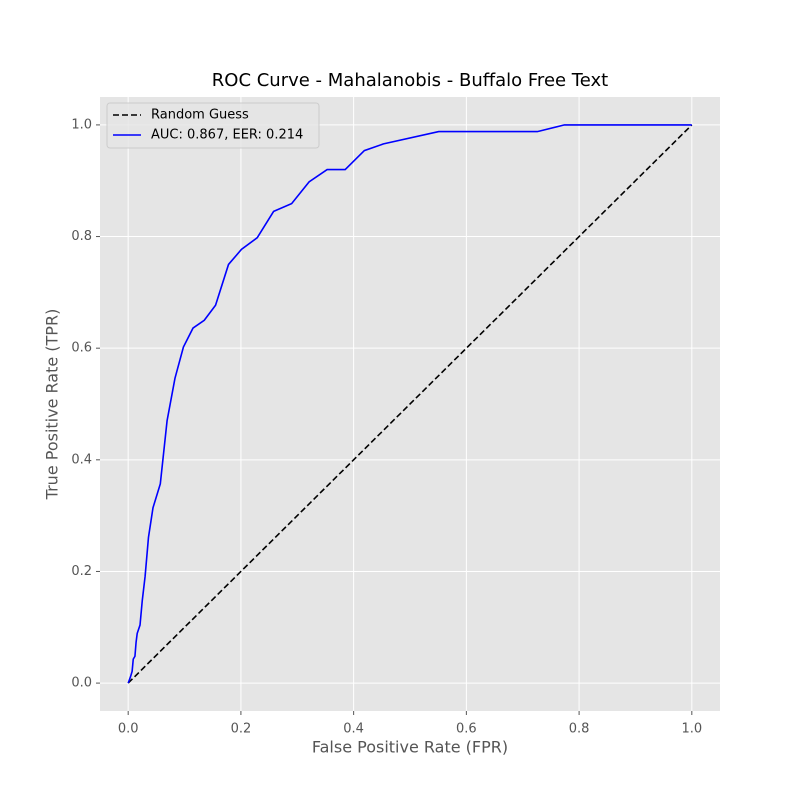 The image size is (800, 800). Describe the element at coordinates (691, 729) in the screenshot. I see `x-tick-label: 1.0` at that location.